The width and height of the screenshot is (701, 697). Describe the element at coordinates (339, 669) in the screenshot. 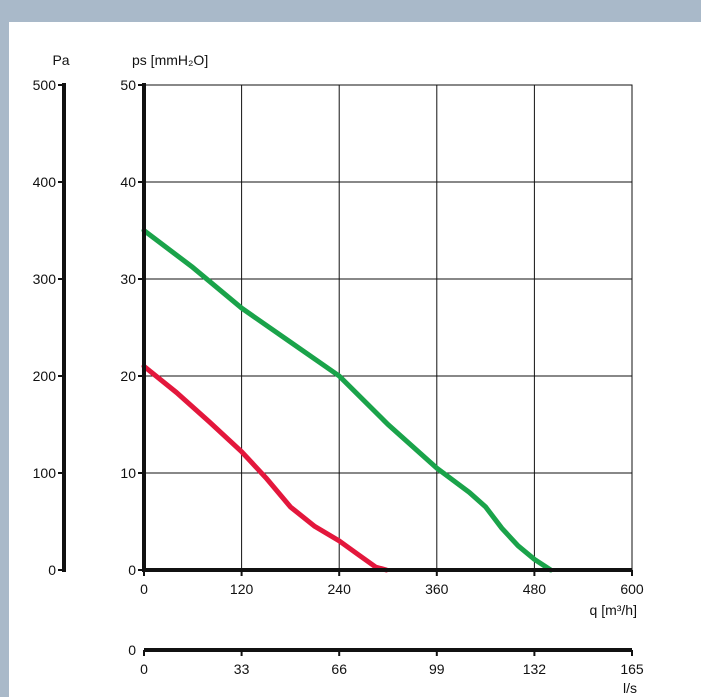

I see `ls-tick-label: 66` at that location.